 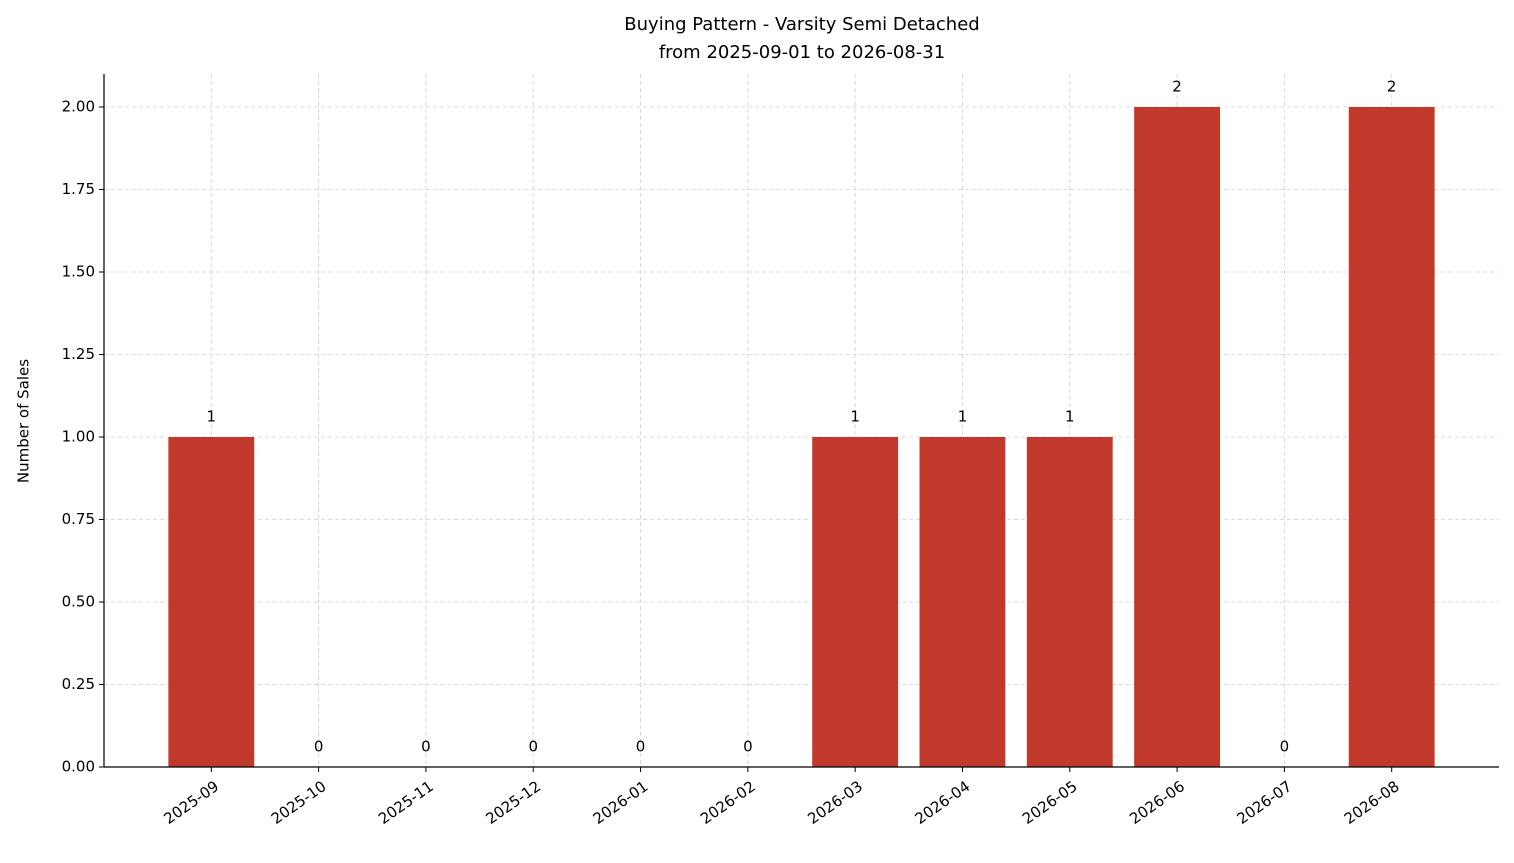 What do you see at coordinates (1050, 802) in the screenshot?
I see `x-tick-label: 2026-05` at bounding box center [1050, 802].